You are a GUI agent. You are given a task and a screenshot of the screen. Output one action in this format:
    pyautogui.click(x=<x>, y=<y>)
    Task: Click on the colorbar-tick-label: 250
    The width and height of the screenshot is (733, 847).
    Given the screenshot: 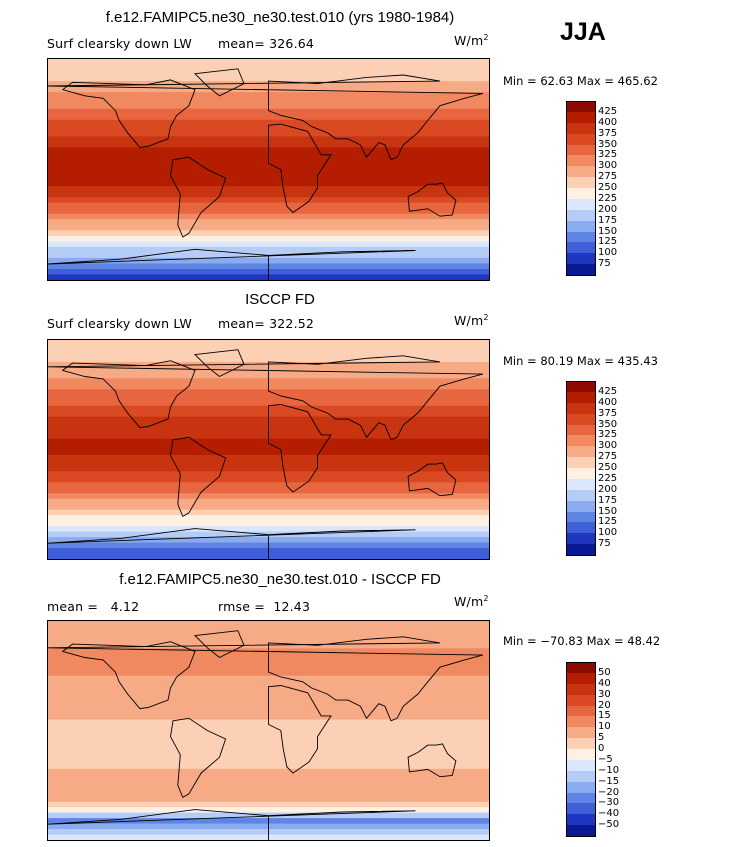 What is the action you would take?
    pyautogui.click(x=608, y=187)
    